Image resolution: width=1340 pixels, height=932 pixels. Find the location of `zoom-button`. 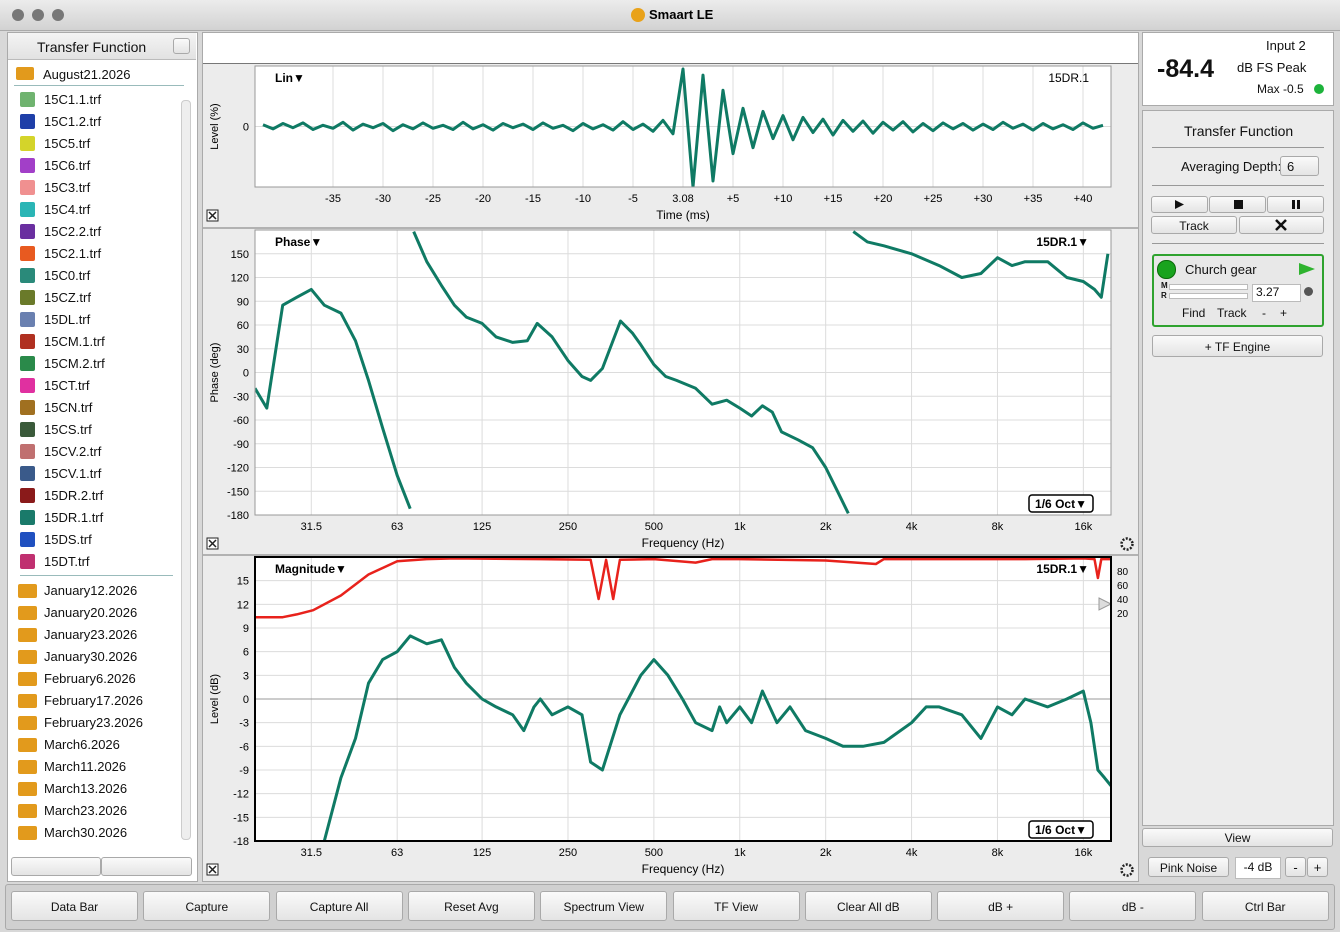

zoom-button is located at coordinates (58, 15).